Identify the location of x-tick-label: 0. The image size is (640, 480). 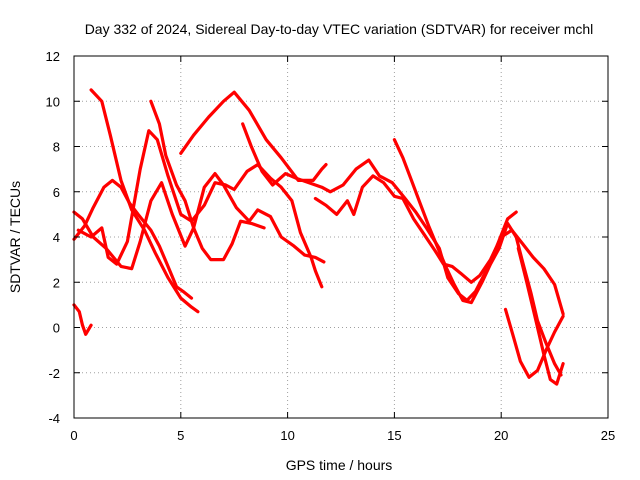
(73, 435).